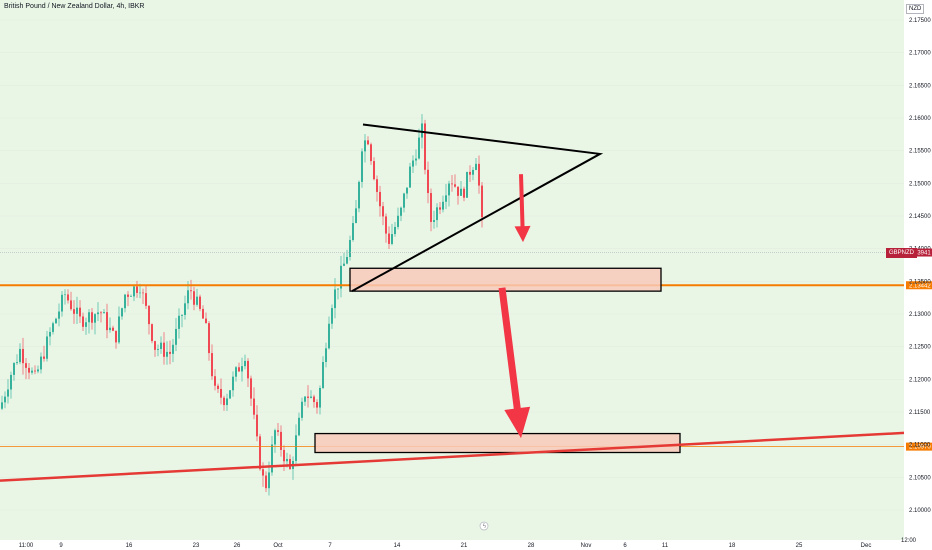 This screenshot has height=550, width=932. Describe the element at coordinates (445, 546) in the screenshot. I see `time-axis-labels: 11:00 9 16 23 26 Oct 7 14 21 28 Nov 6 11 18 25 Dec` at that location.